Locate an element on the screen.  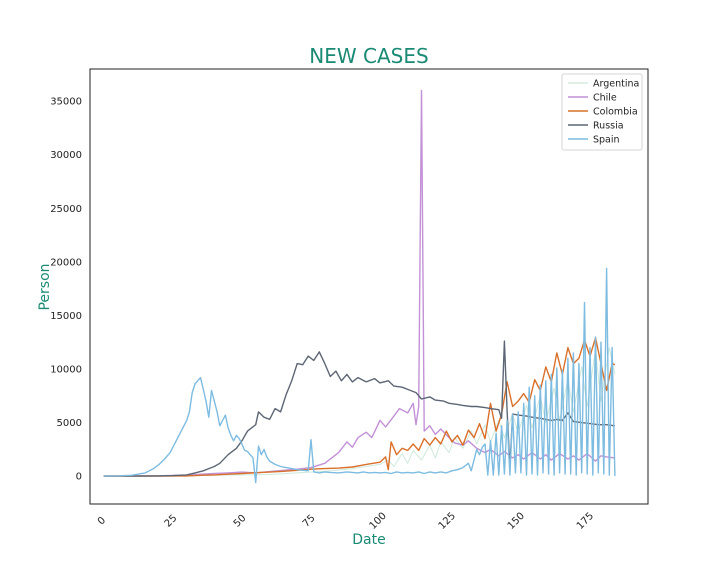
x-tick-label: 100 is located at coordinates (378, 521).